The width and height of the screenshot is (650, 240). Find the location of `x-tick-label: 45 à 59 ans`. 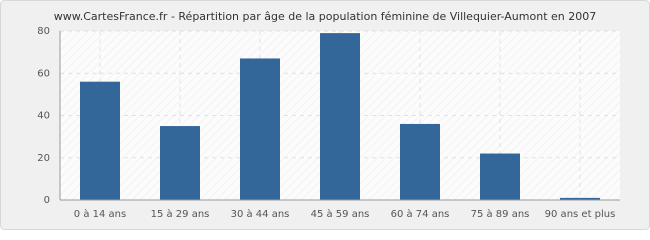

x-tick-label: 45 à 59 ans is located at coordinates (340, 214).